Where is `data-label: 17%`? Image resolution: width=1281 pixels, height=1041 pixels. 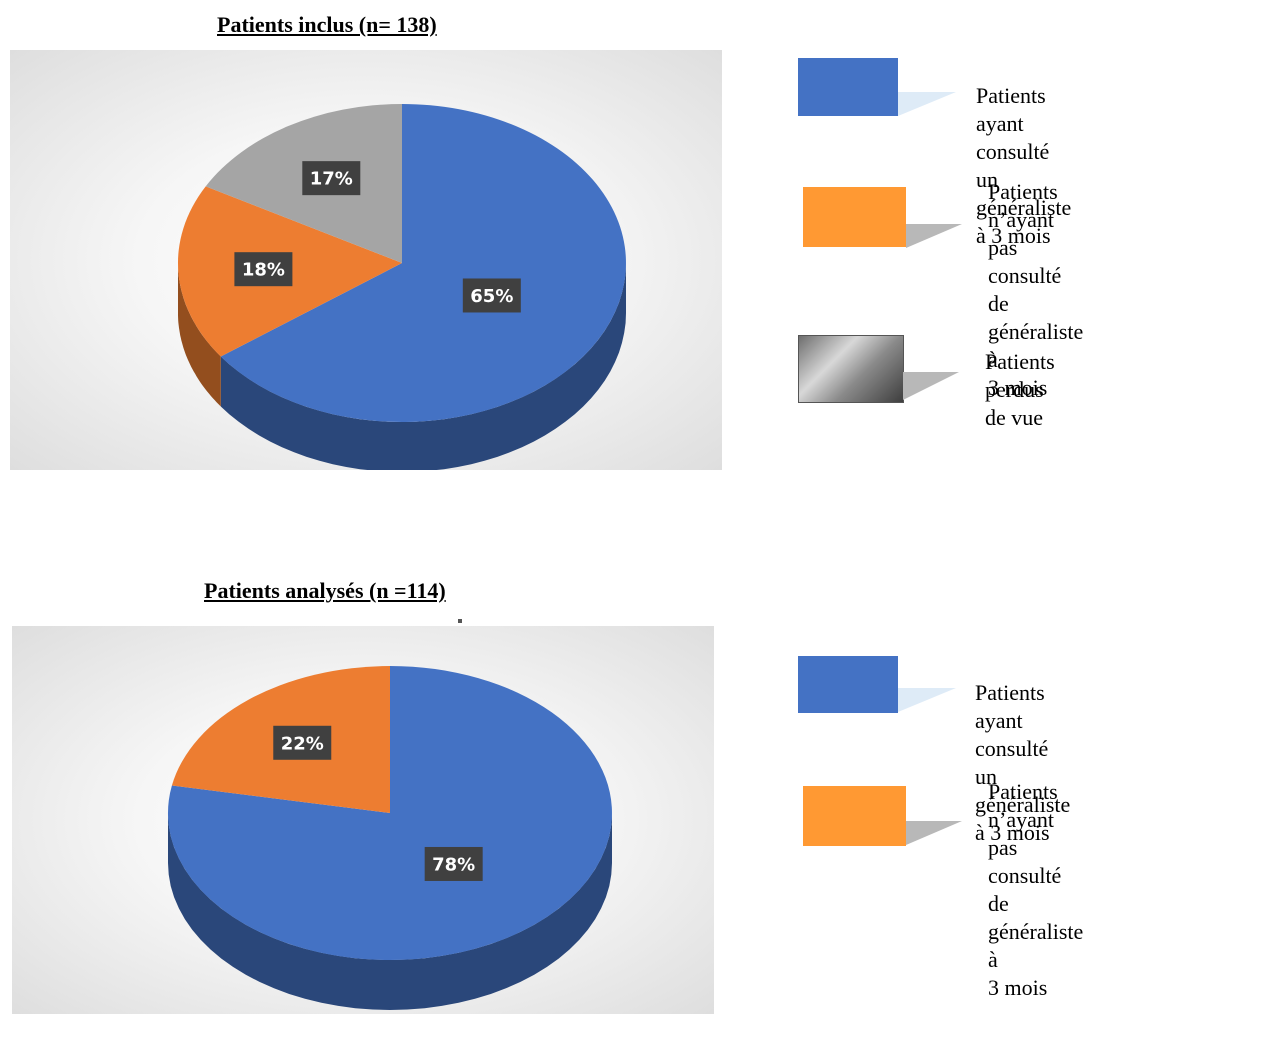 data-label: 17% is located at coordinates (331, 179).